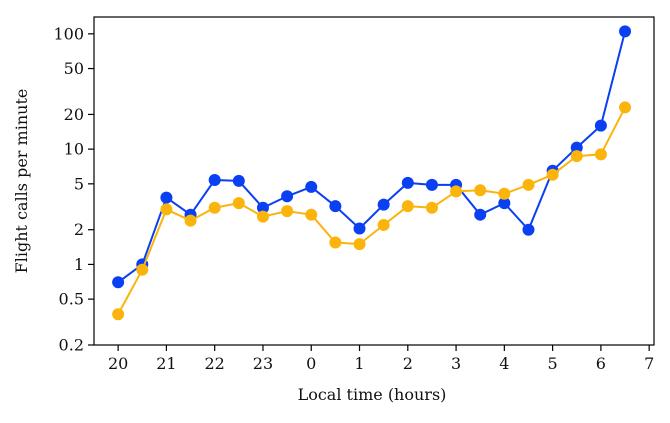 The height and width of the screenshot is (423, 670). I want to click on y-tick-label: 10, so click(74, 149).